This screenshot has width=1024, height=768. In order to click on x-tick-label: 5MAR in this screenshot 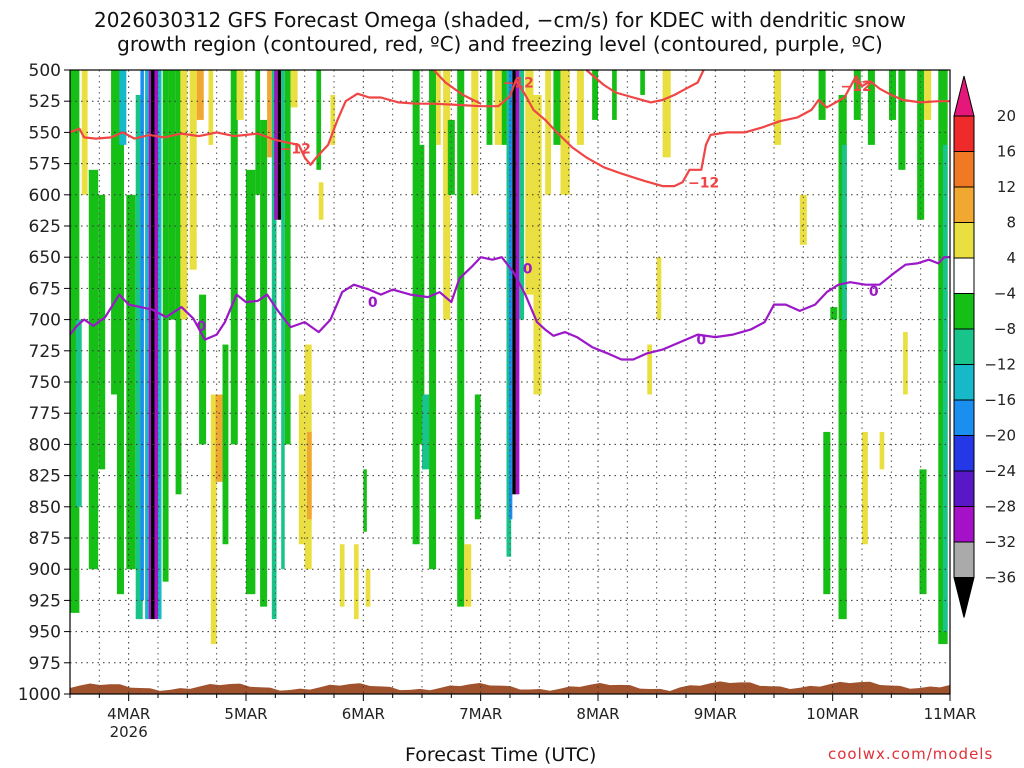, I will do `click(245, 714)`.